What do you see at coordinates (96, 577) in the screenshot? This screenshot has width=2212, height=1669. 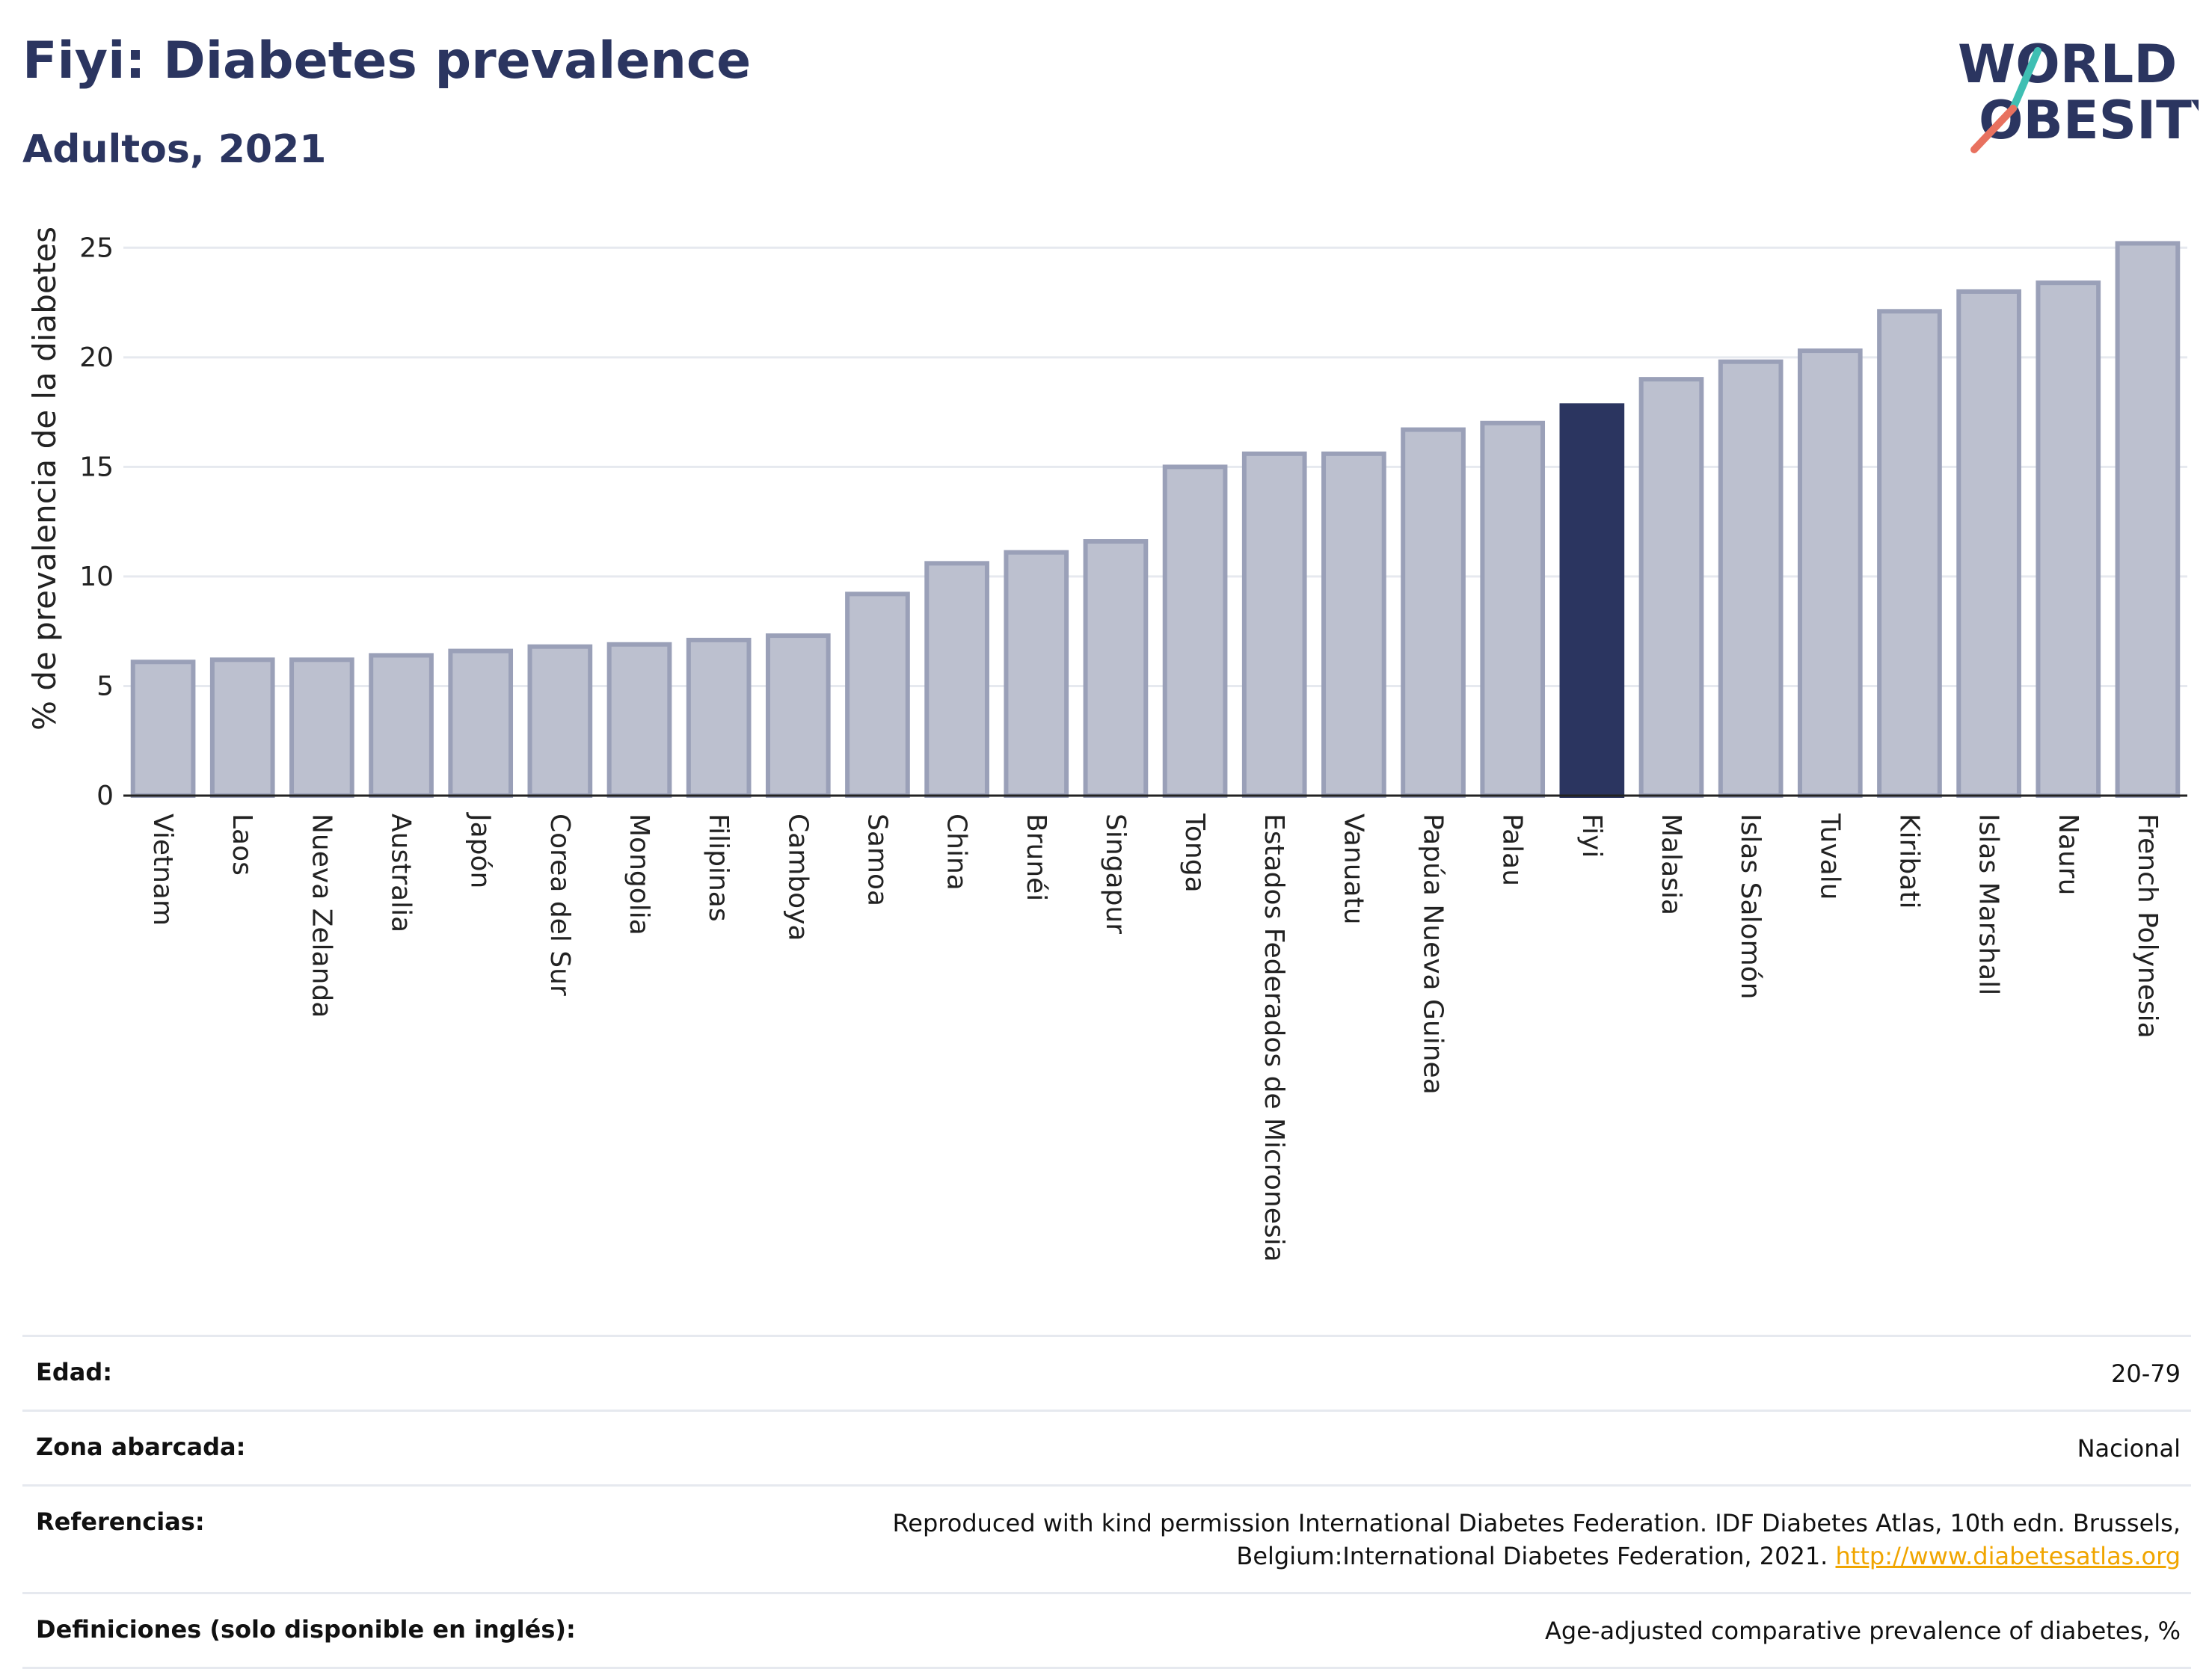 I see `y-tick-label: 10` at bounding box center [96, 577].